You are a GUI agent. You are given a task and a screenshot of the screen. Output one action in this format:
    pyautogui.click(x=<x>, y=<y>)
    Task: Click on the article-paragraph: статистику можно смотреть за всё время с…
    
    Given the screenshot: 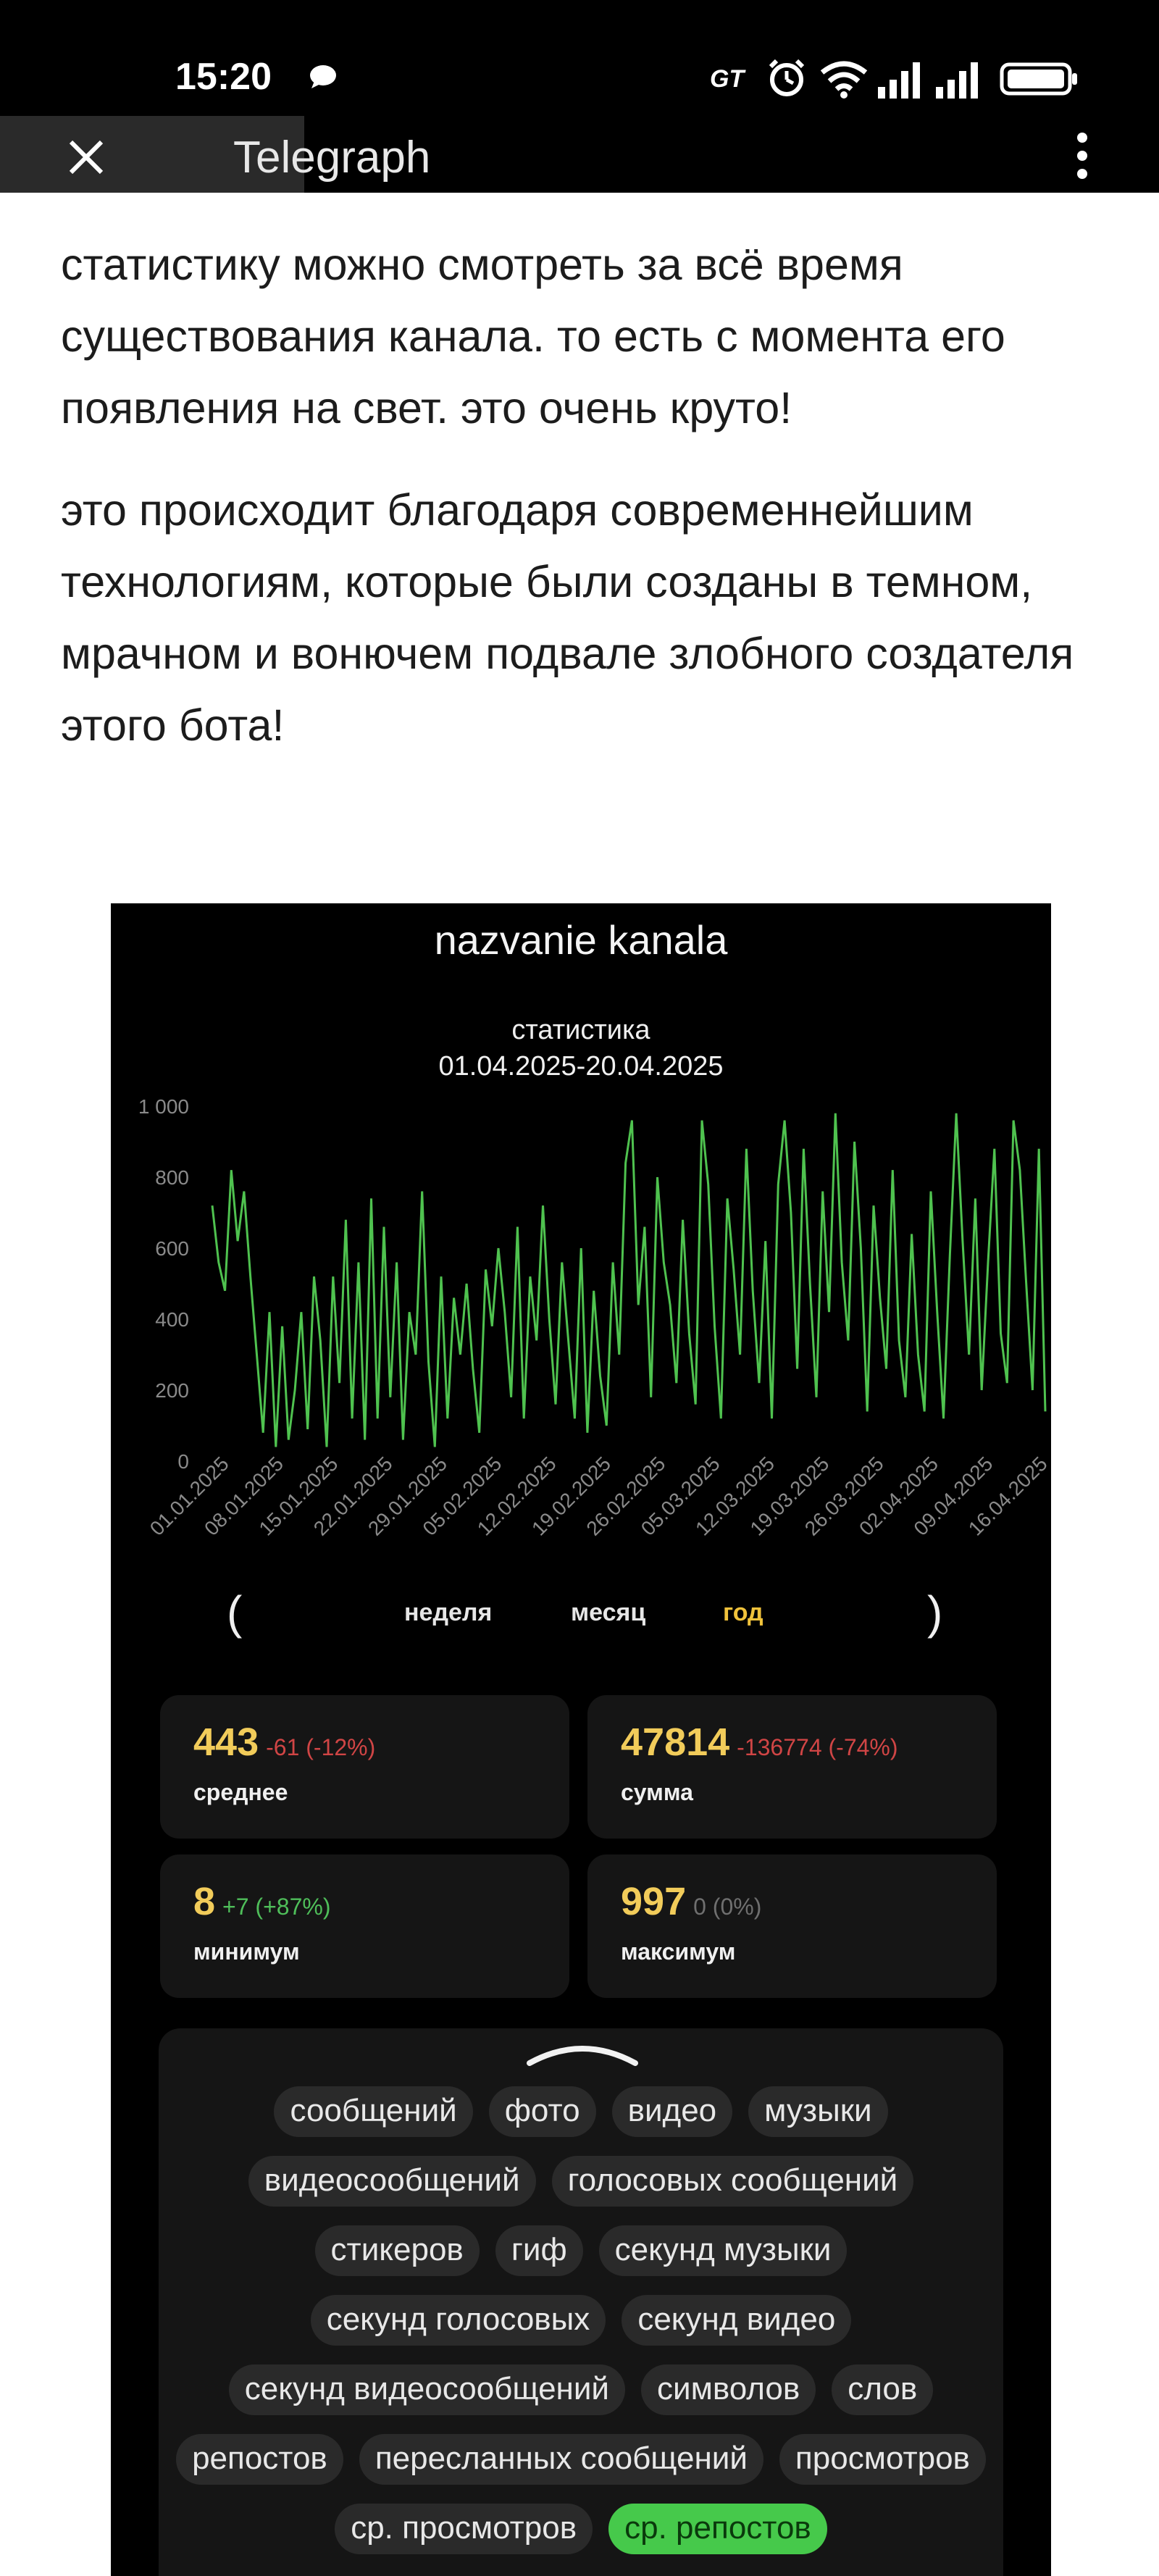 What is the action you would take?
    pyautogui.click(x=533, y=336)
    